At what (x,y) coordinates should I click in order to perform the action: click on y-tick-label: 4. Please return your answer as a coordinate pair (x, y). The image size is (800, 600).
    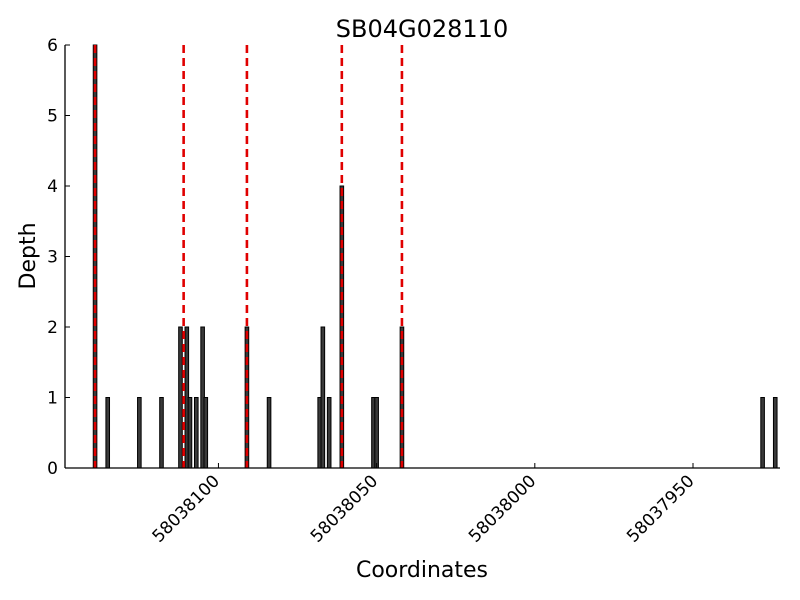
    Looking at the image, I should click on (52, 187).